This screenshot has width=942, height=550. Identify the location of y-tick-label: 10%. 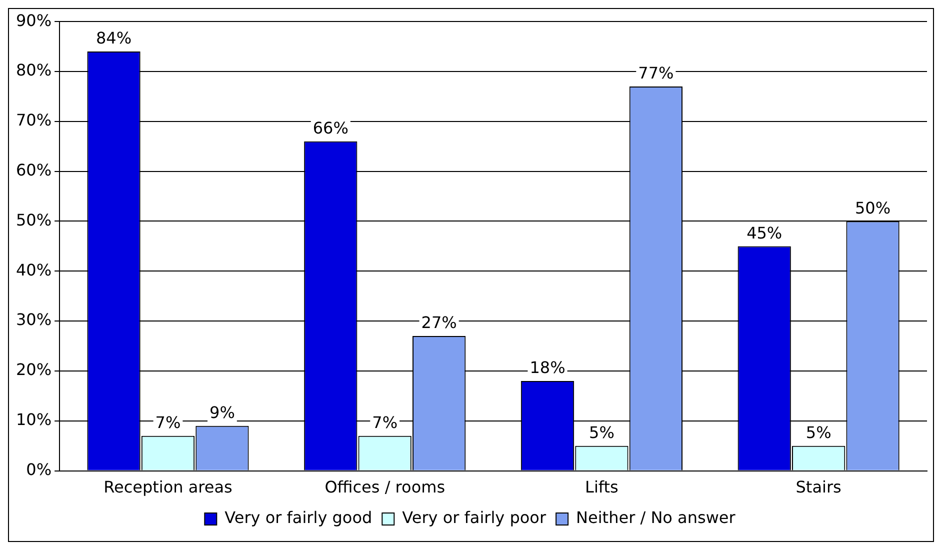
(34, 420).